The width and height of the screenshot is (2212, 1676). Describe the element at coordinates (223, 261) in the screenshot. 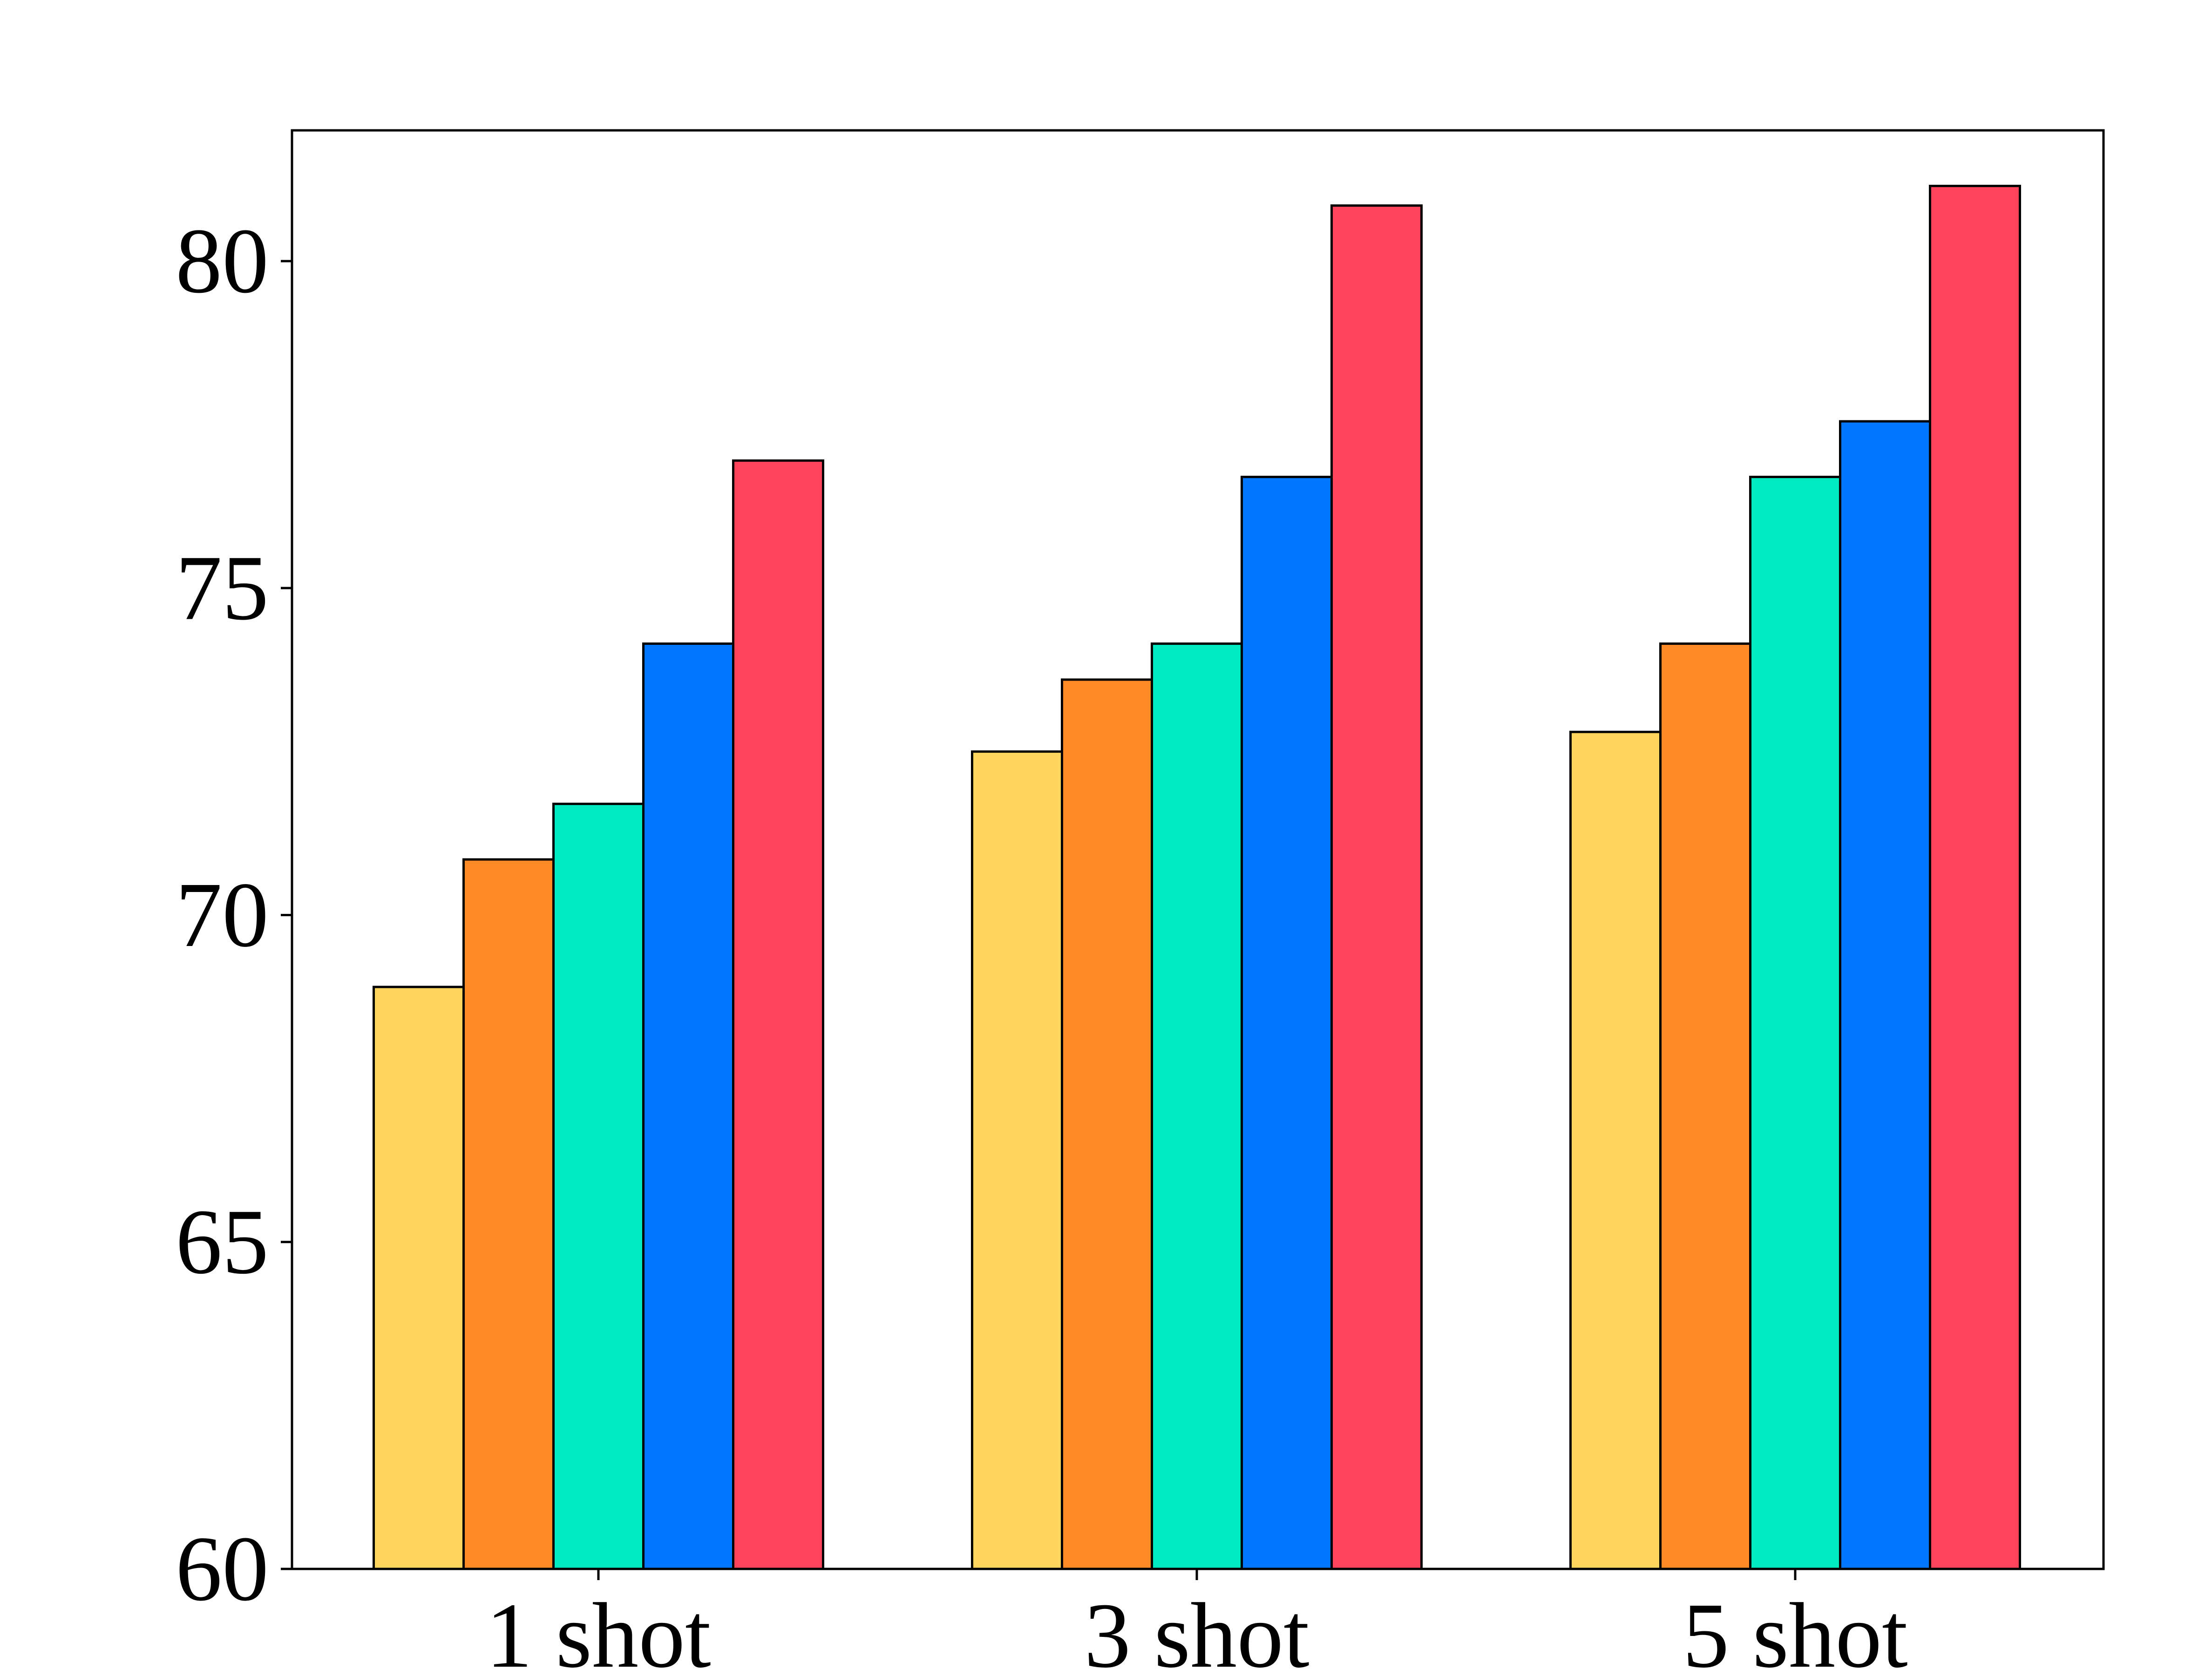

I see `y-tick-label-80: 80` at that location.